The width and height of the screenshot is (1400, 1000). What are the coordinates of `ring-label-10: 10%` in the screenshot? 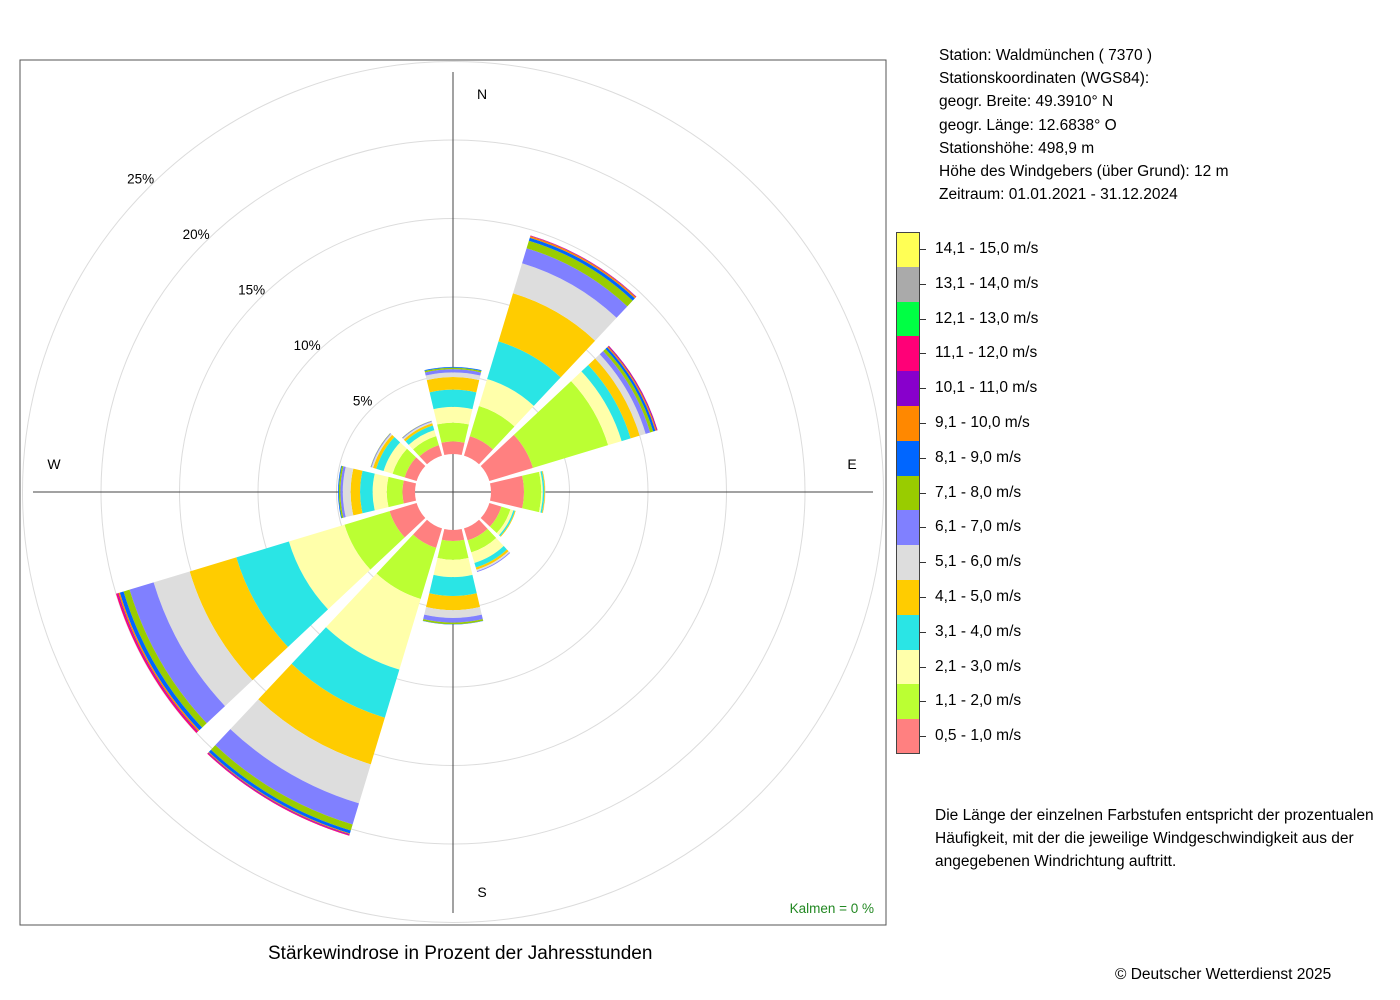 It's located at (307, 345).